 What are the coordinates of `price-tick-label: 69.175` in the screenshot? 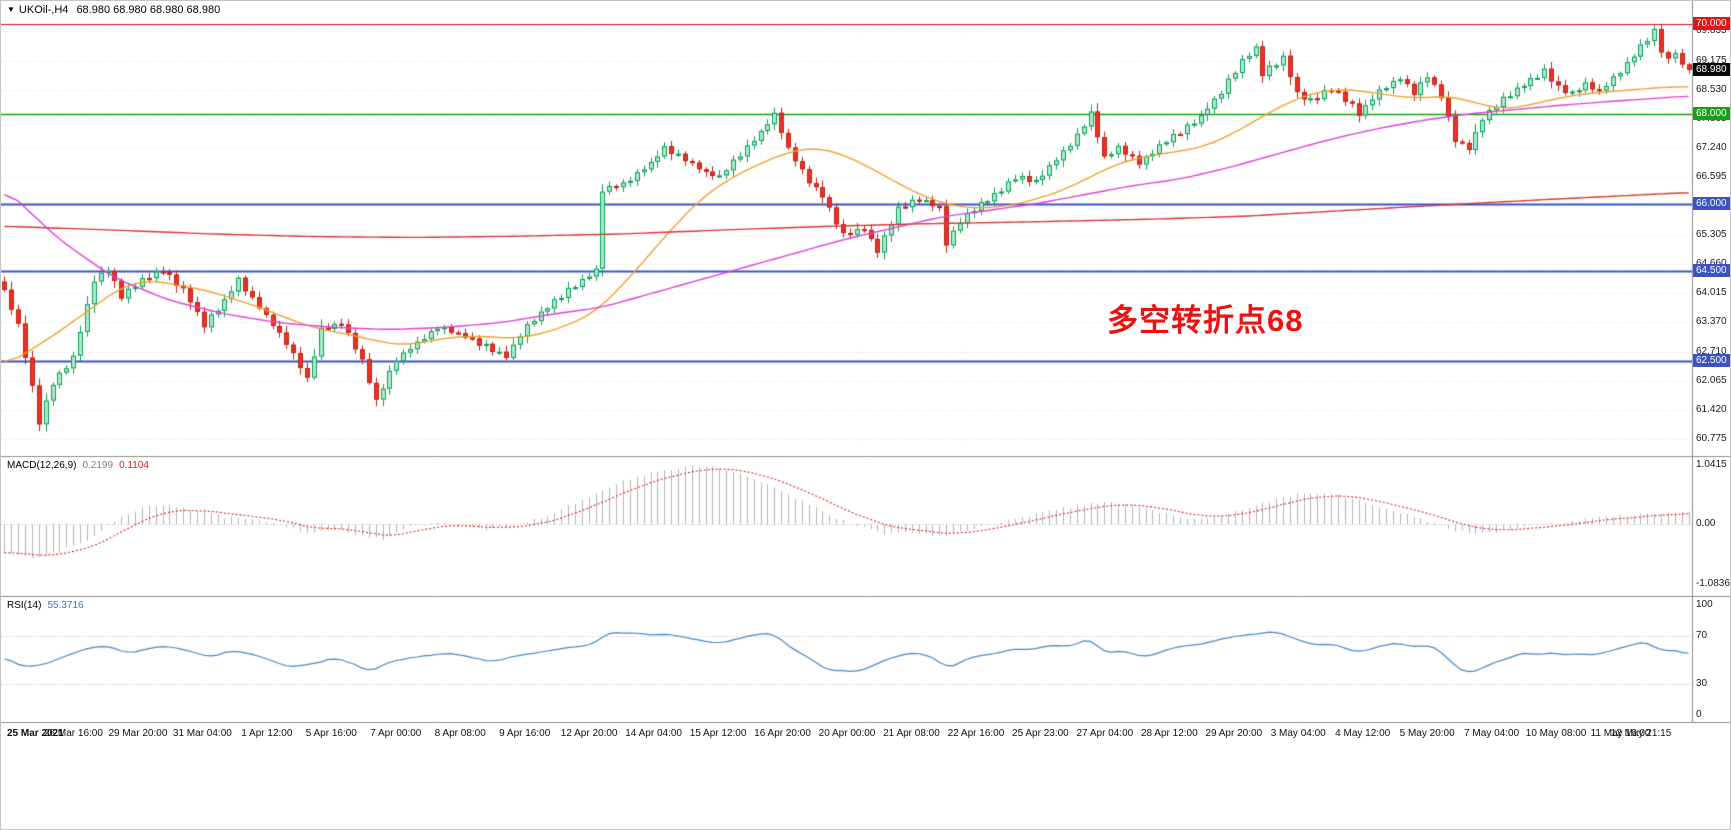 It's located at (1711, 60).